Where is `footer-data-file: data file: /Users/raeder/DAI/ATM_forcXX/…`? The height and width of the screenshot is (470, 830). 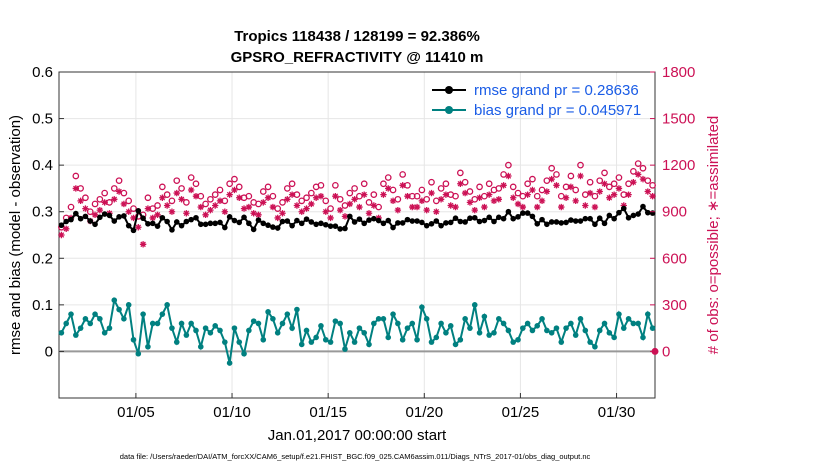
footer-data-file: data file: /Users/raeder/DAI/ATM_forcXX/… is located at coordinates (355, 456).